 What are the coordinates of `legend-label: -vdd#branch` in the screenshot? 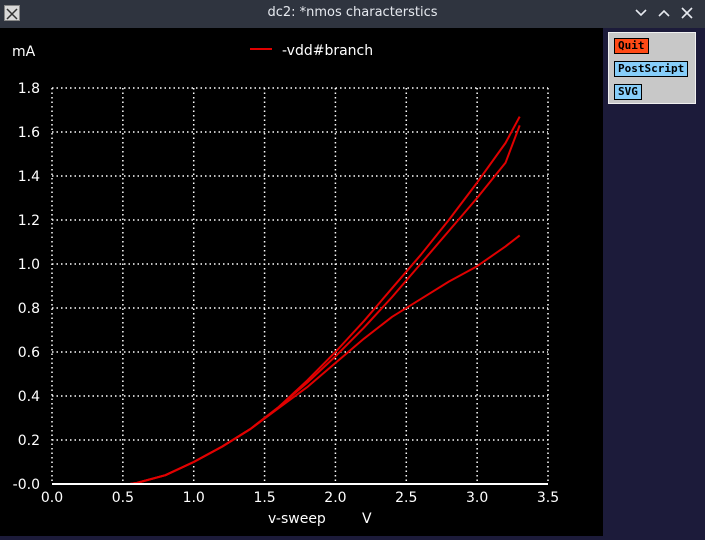 It's located at (327, 51).